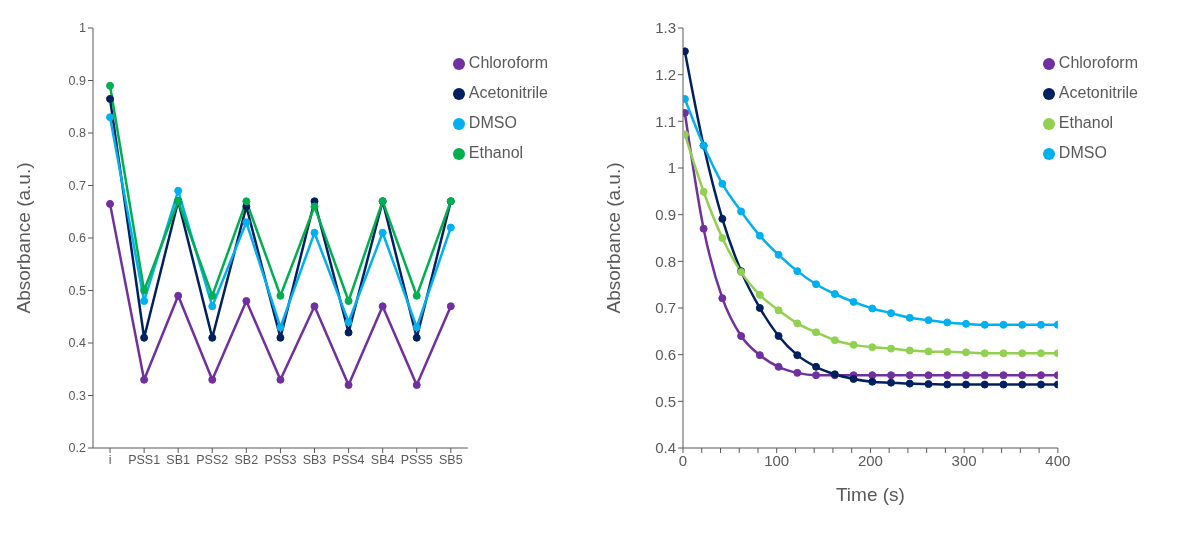  What do you see at coordinates (508, 92) in the screenshot?
I see `legend-label: Acetonitrile` at bounding box center [508, 92].